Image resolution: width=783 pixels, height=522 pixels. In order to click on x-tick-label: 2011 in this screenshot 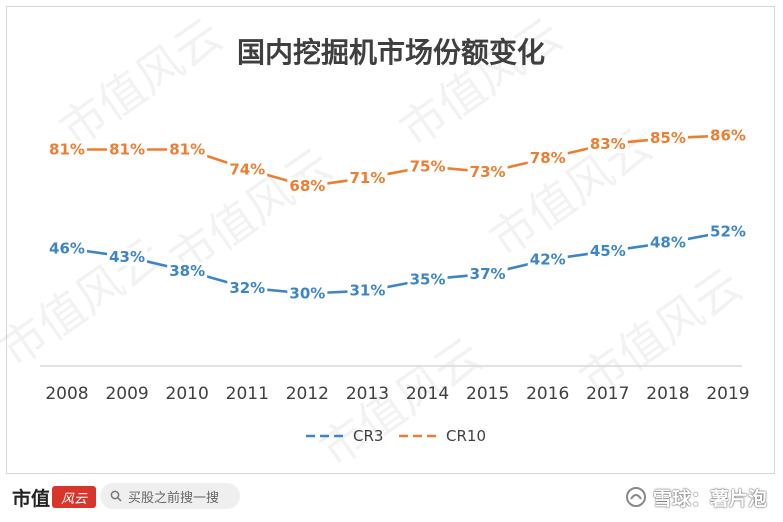, I will do `click(247, 394)`.